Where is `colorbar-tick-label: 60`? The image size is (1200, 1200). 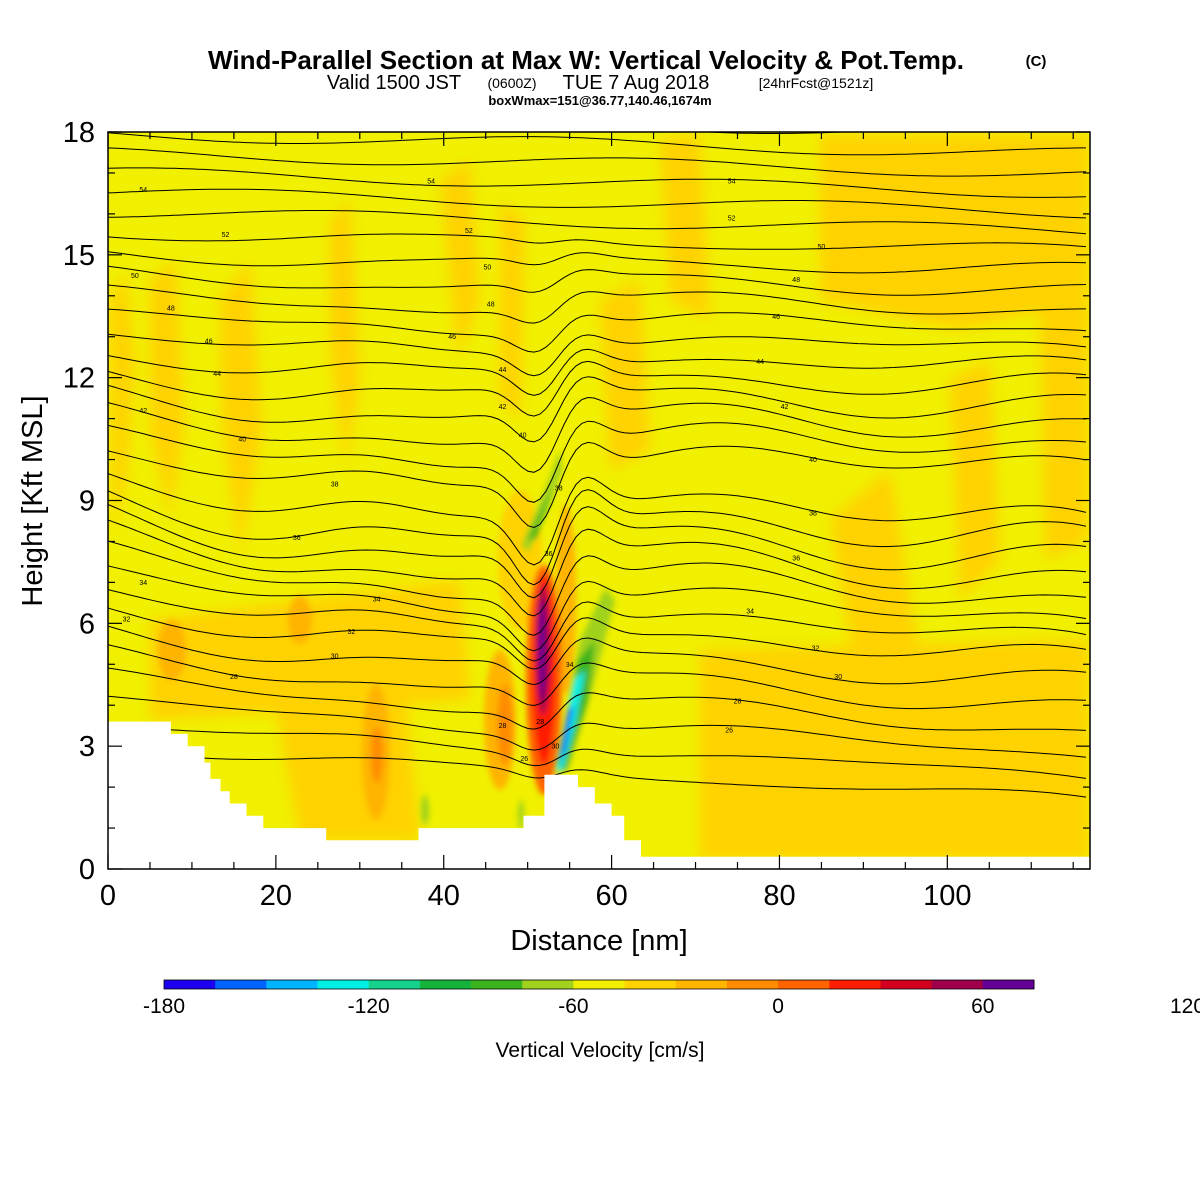 colorbar-tick-label: 60 is located at coordinates (982, 1006).